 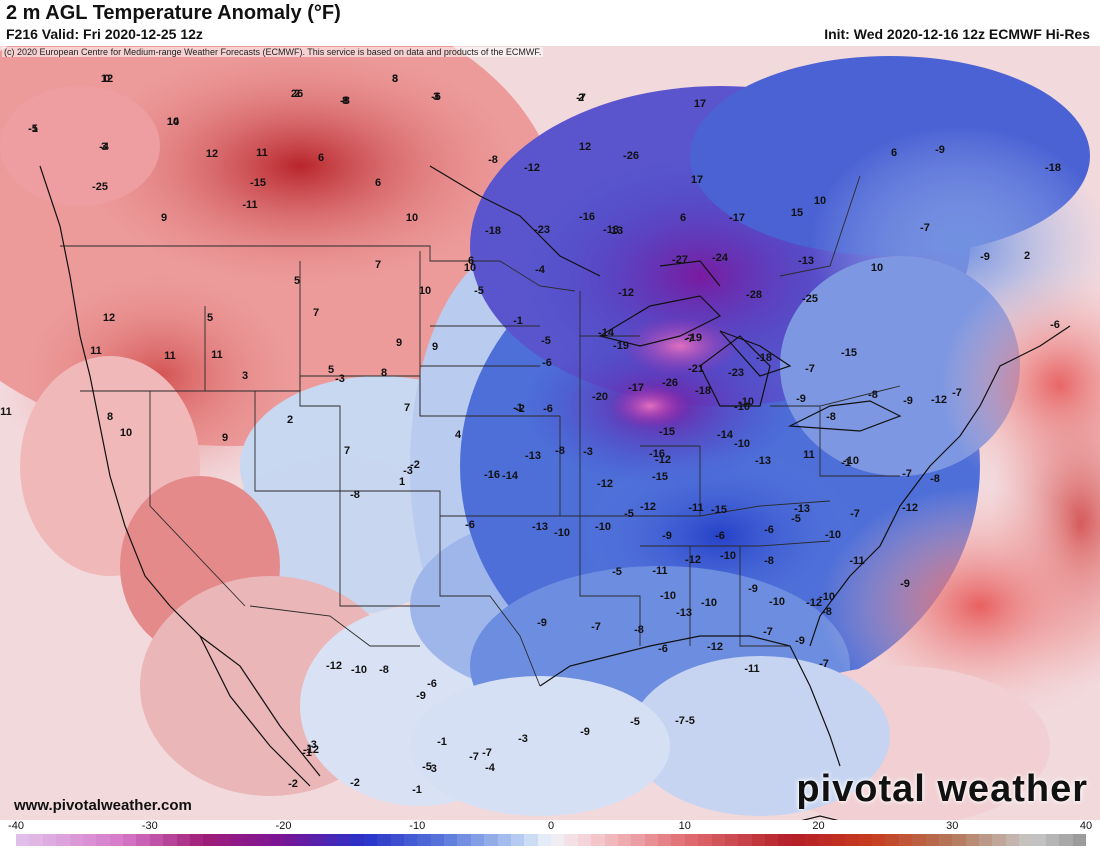 I want to click on anomaly-value-label: 5, so click(x=210, y=318).